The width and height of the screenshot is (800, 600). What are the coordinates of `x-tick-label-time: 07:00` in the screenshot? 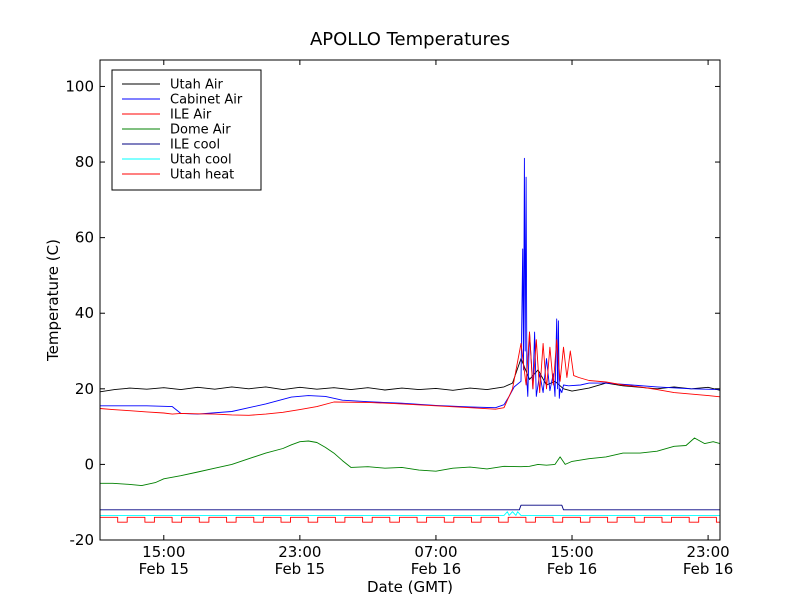 It's located at (435, 552).